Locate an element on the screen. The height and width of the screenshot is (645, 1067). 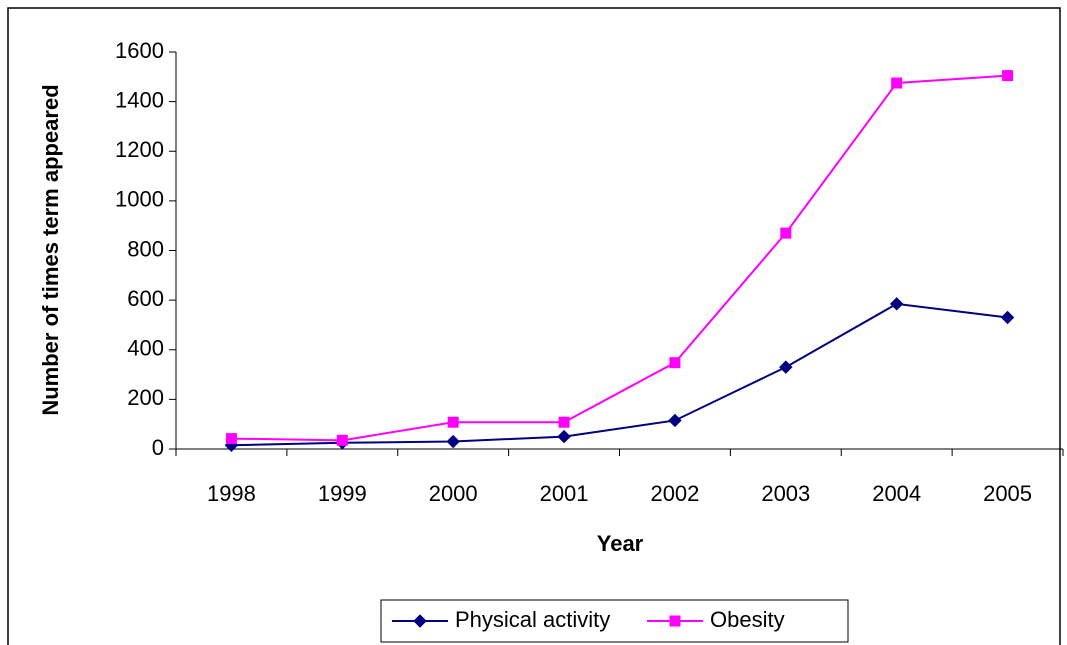
y-tick-label: 1000 is located at coordinates (139, 199).